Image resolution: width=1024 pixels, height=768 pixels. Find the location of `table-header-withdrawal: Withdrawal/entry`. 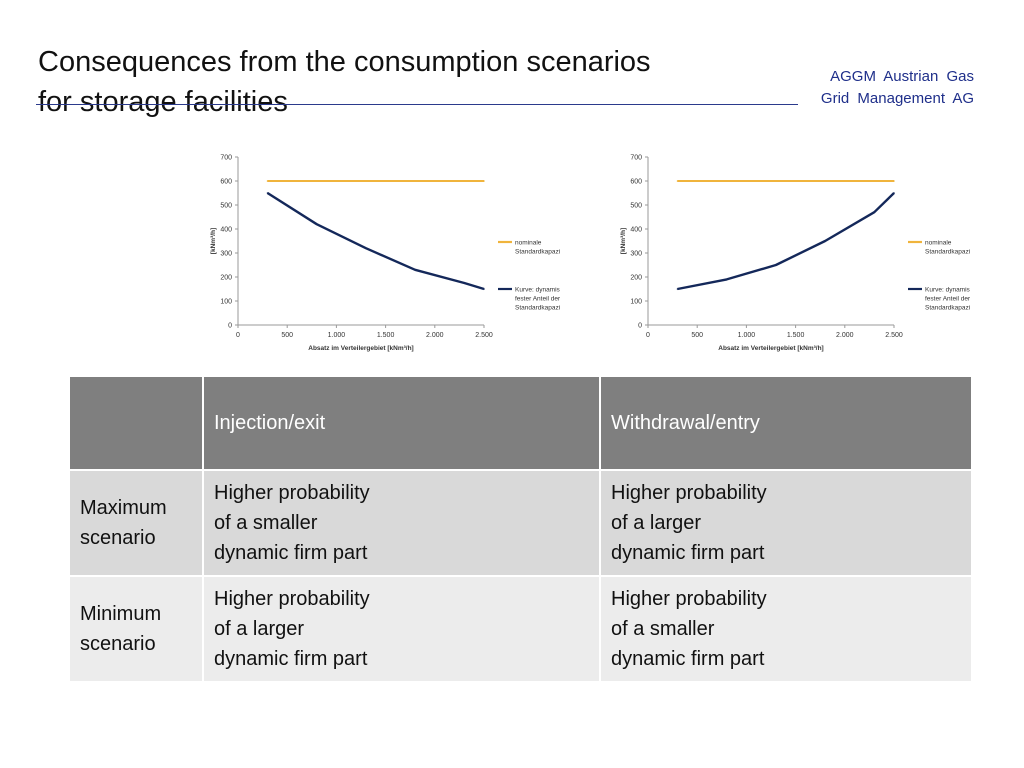

table-header-withdrawal: Withdrawal/entry is located at coordinates (786, 423).